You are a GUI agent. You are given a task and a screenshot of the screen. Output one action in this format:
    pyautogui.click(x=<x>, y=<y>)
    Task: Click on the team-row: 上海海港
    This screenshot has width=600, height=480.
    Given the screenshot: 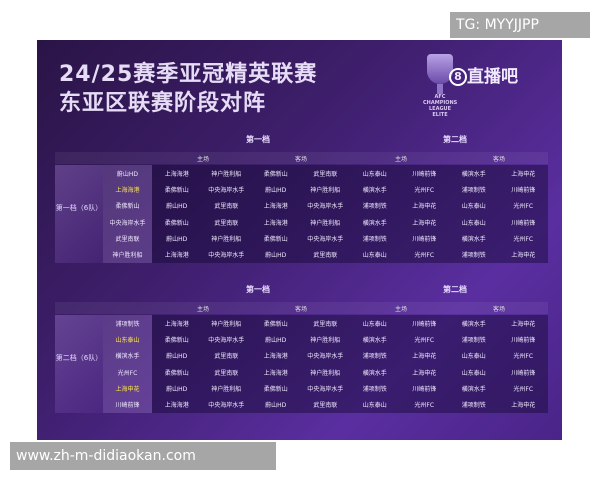 What is the action you would take?
    pyautogui.click(x=127, y=189)
    